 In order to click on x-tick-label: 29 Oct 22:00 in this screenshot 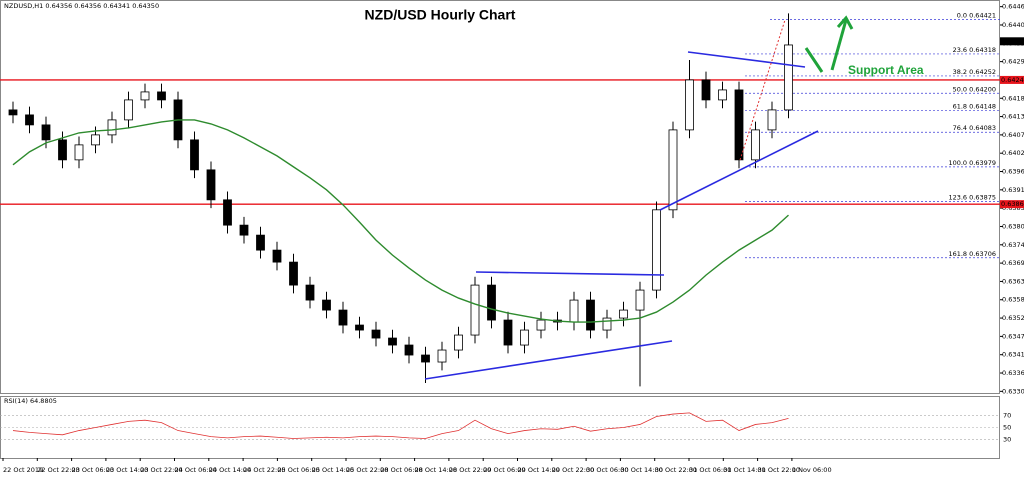, I will do `click(573, 470)`.